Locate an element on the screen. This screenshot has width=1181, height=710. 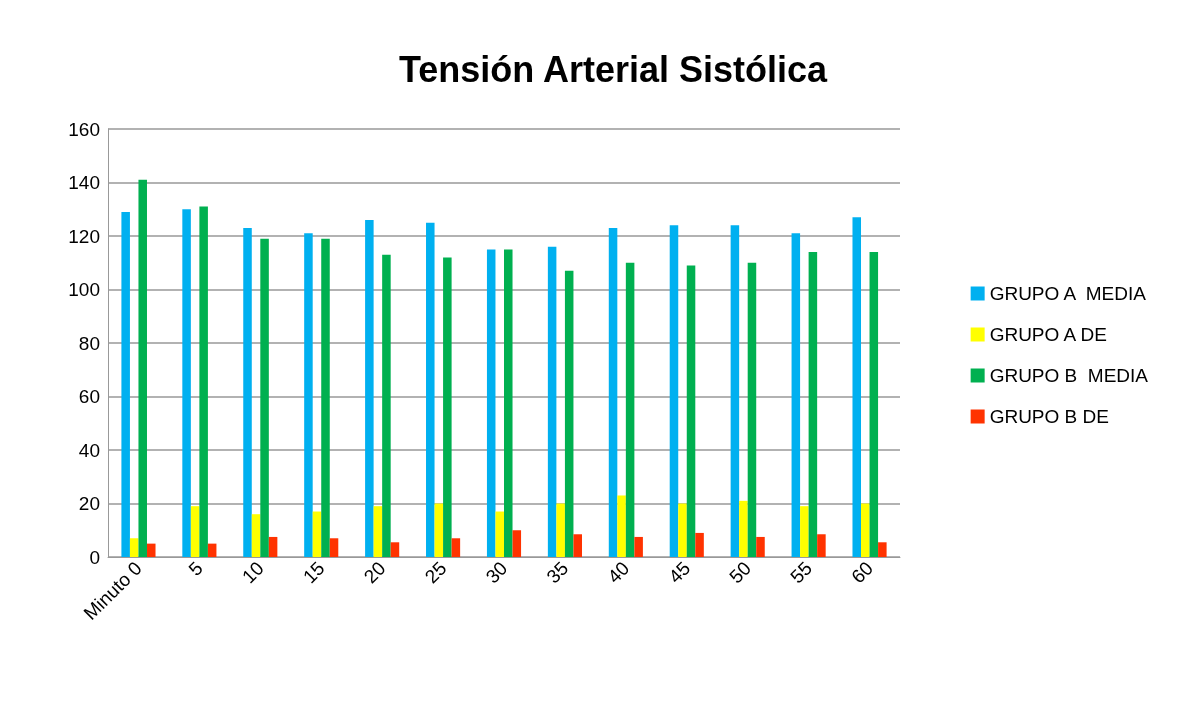
y-tick-label: 60 is located at coordinates (89, 396).